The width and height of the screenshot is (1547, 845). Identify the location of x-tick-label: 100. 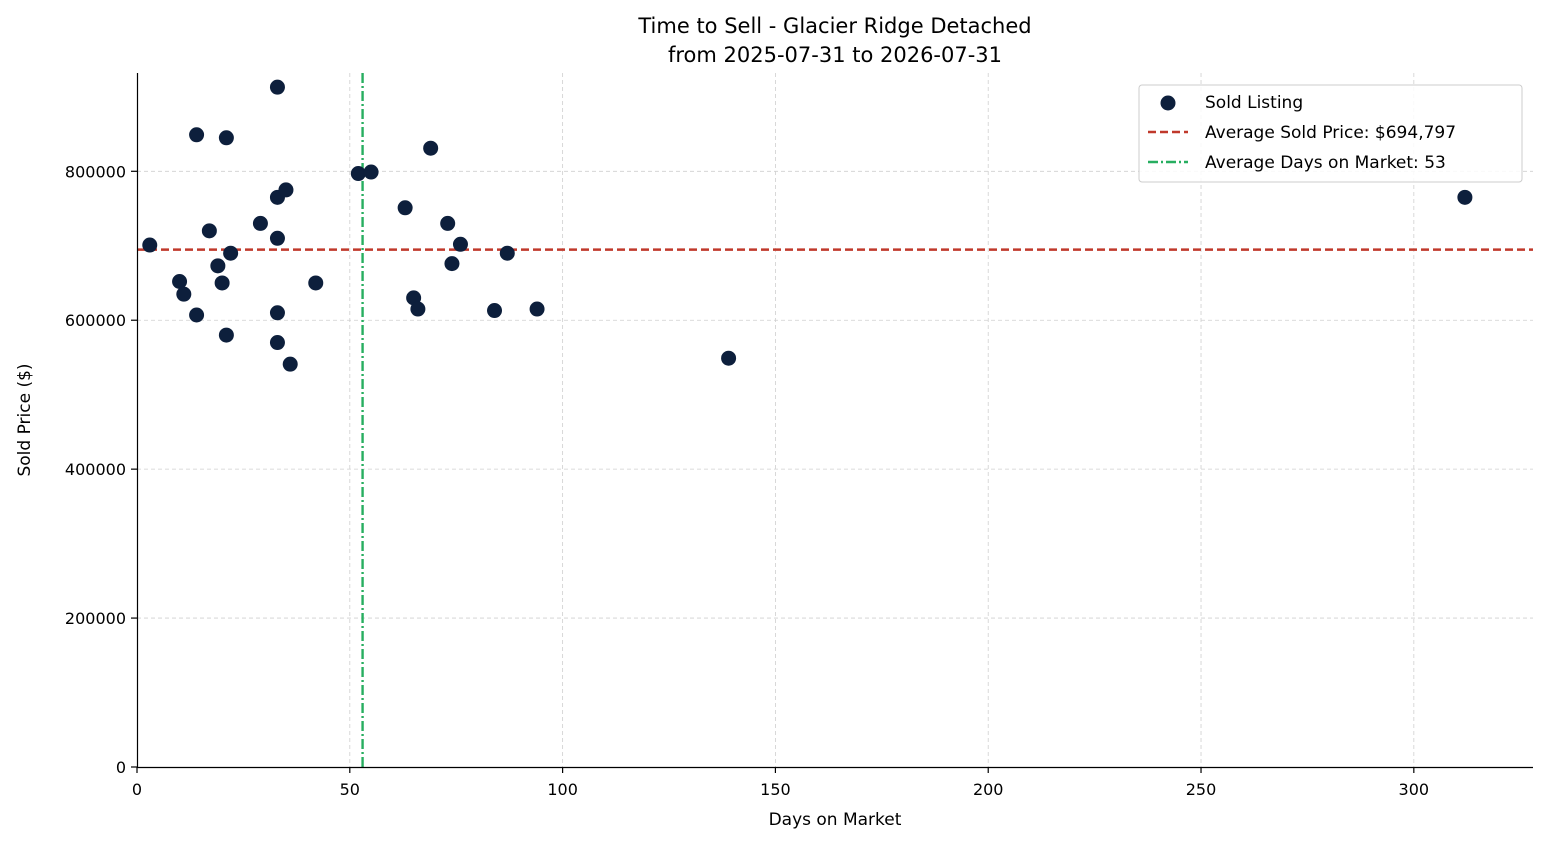
(562, 789).